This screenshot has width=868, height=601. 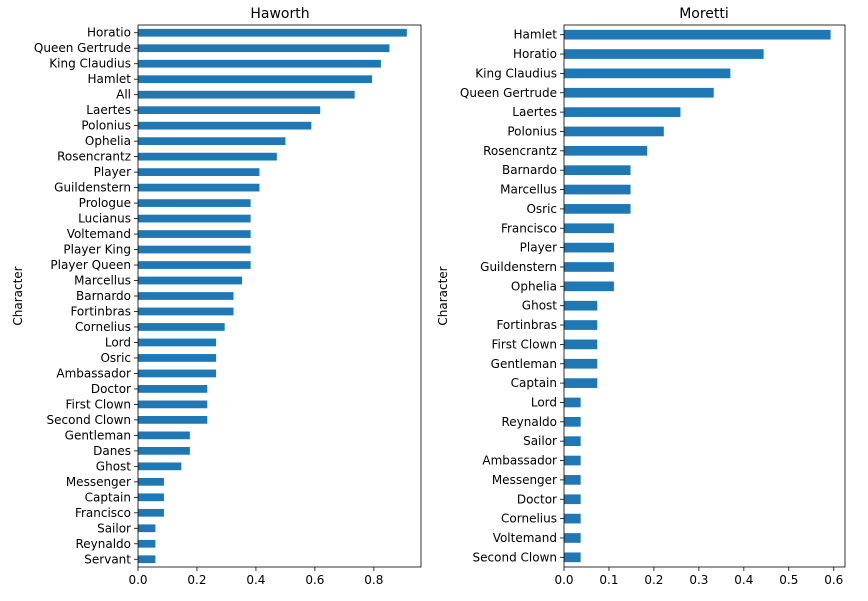 What do you see at coordinates (93, 373) in the screenshot?
I see `haworth-category-label: Ambassador` at bounding box center [93, 373].